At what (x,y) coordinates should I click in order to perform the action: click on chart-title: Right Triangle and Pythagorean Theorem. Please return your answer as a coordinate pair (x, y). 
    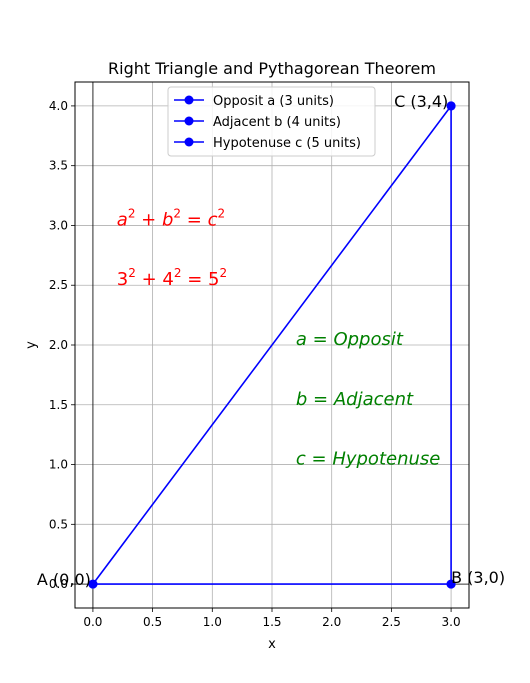
    Looking at the image, I should click on (272, 68).